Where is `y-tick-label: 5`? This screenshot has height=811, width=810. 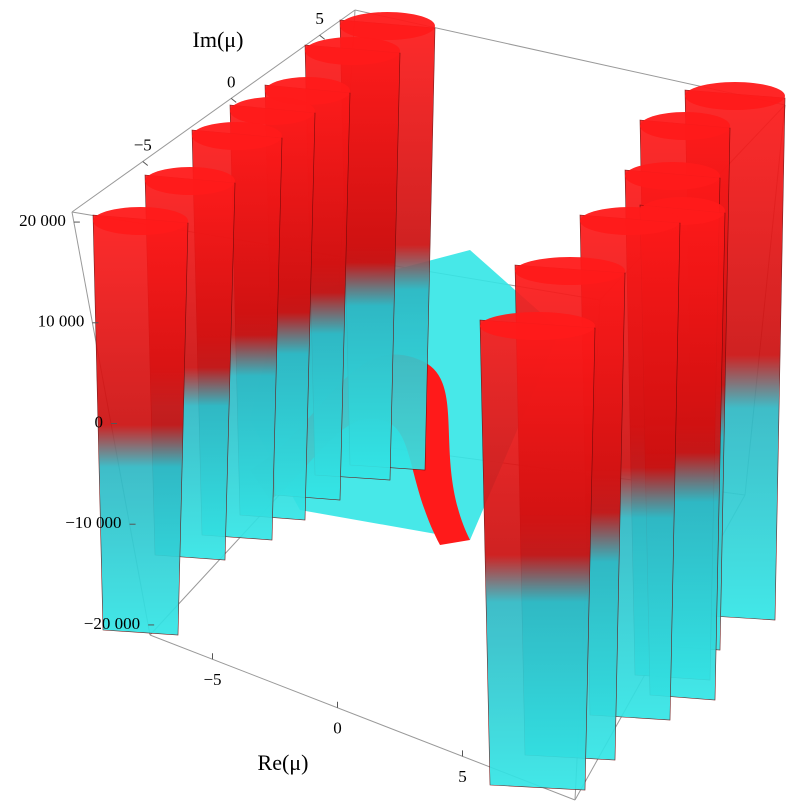
y-tick-label: 5 is located at coordinates (319, 18).